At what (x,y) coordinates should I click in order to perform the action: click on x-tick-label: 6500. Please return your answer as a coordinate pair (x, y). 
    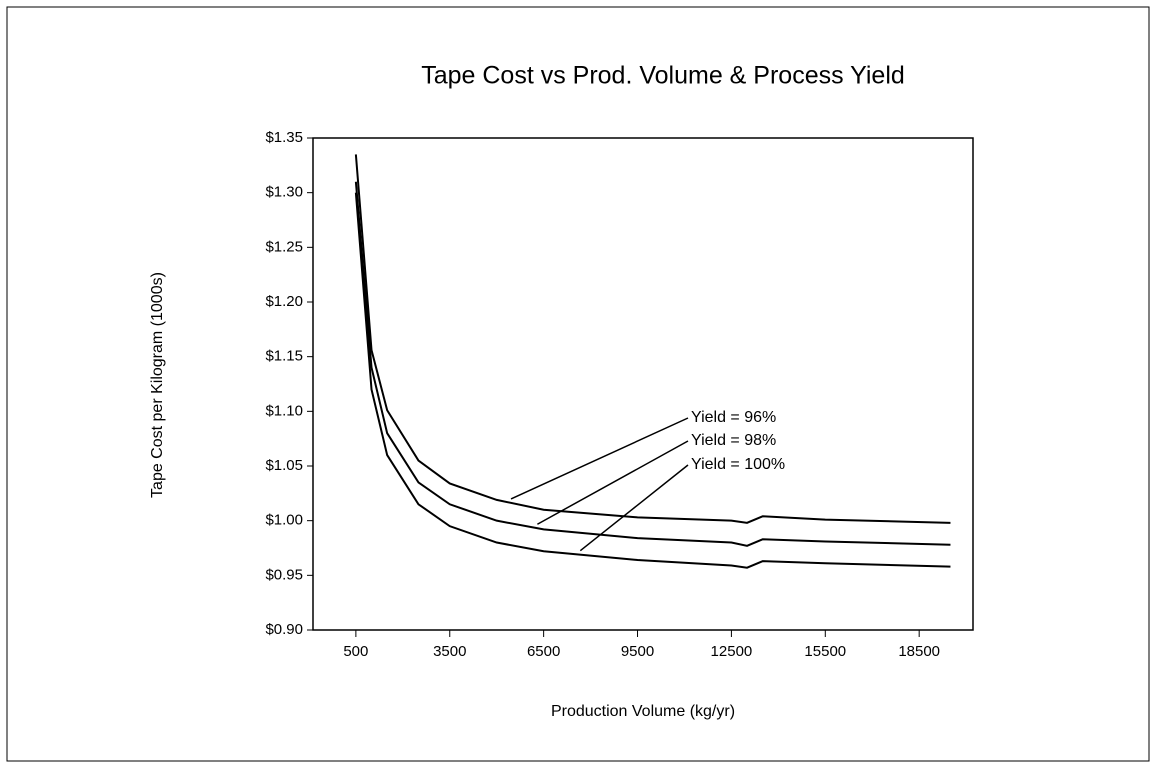
    Looking at the image, I should click on (543, 651).